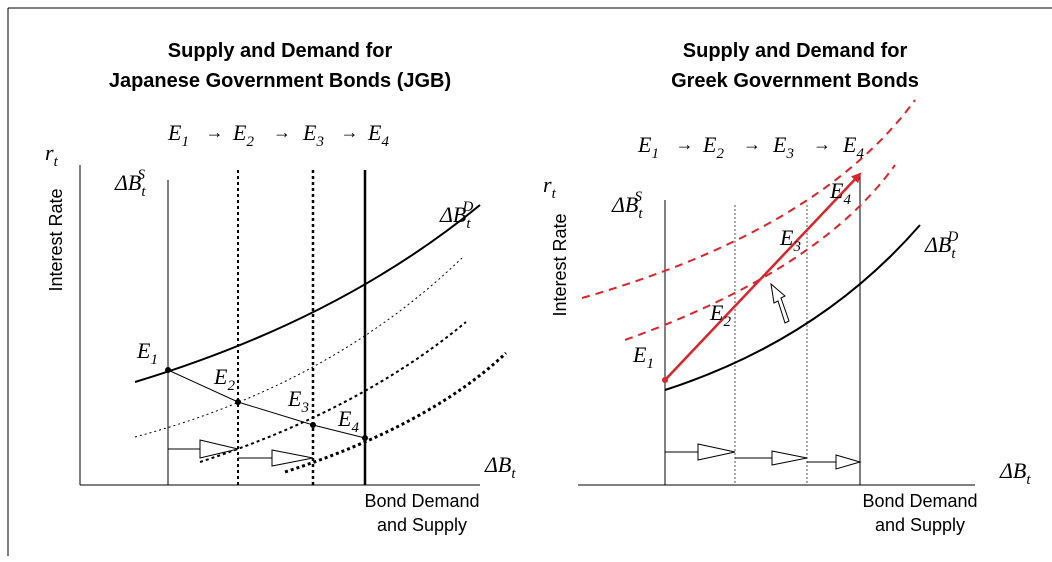 This screenshot has width=1052, height=562. What do you see at coordinates (780, 303) in the screenshot?
I see `demand-shift-arrow` at bounding box center [780, 303].